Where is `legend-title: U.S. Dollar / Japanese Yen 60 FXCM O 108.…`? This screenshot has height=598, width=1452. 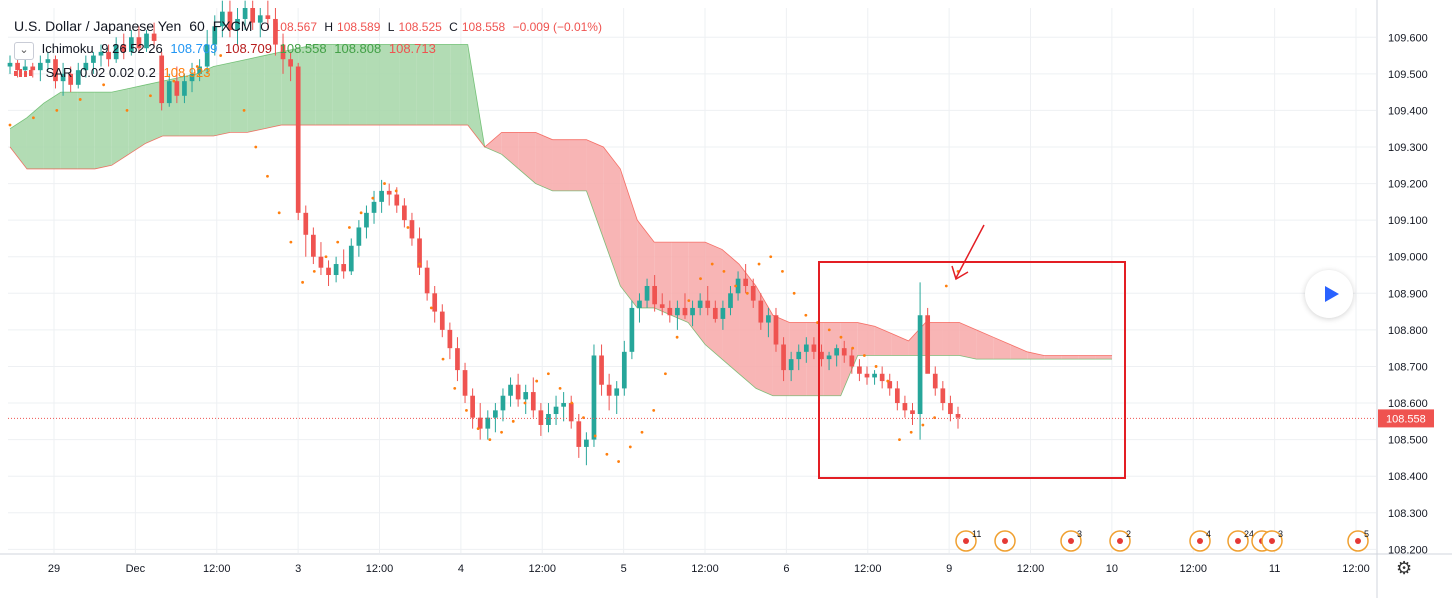 legend-title: U.S. Dollar / Japanese Yen 60 FXCM O 108.… is located at coordinates (312, 26).